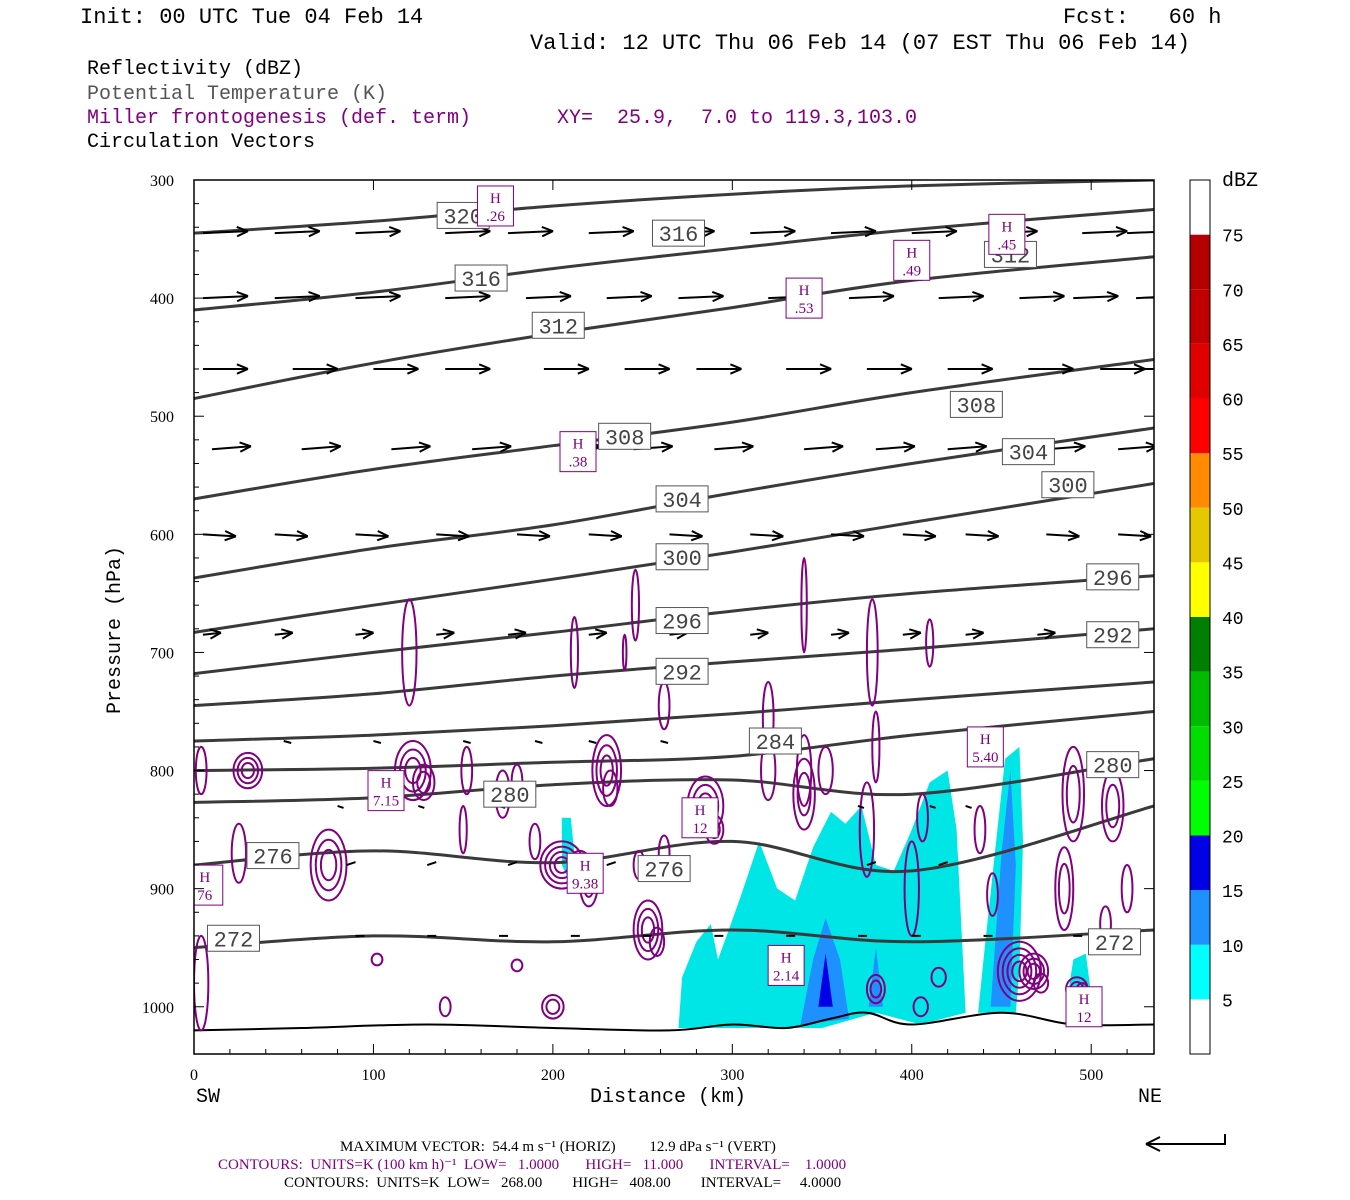  I want to click on max-value: .49, so click(911, 271).